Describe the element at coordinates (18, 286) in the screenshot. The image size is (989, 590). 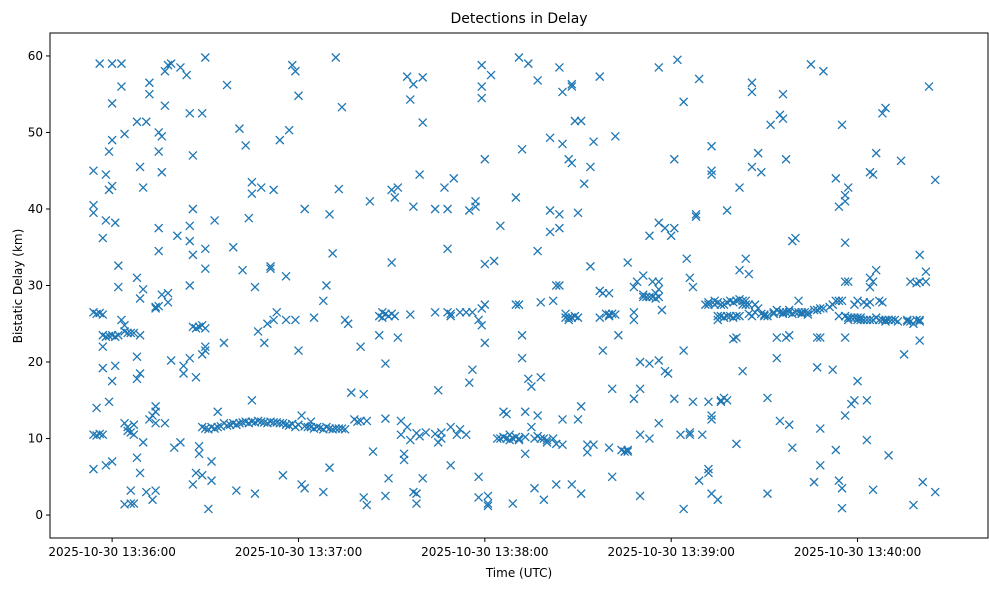
I see `y-axis-label: Bistatic Delay (km)` at that location.